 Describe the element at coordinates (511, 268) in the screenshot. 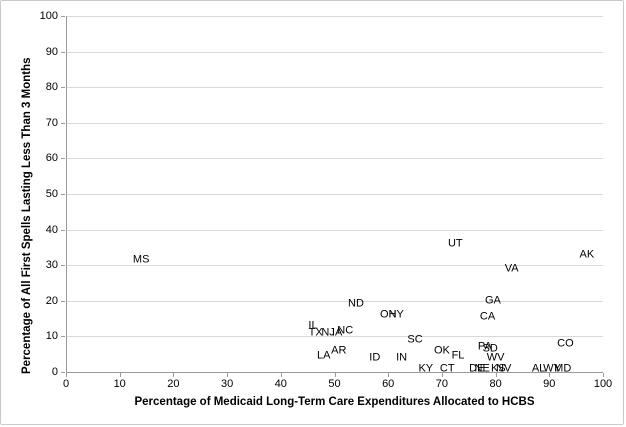

I see `data-point-label-VA: VA` at that location.